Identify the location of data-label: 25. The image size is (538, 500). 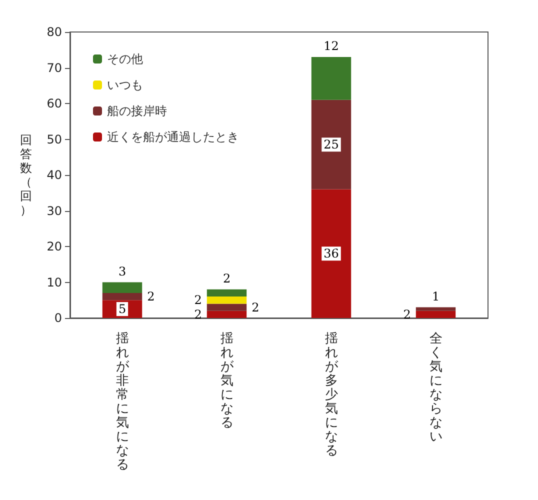
(331, 145).